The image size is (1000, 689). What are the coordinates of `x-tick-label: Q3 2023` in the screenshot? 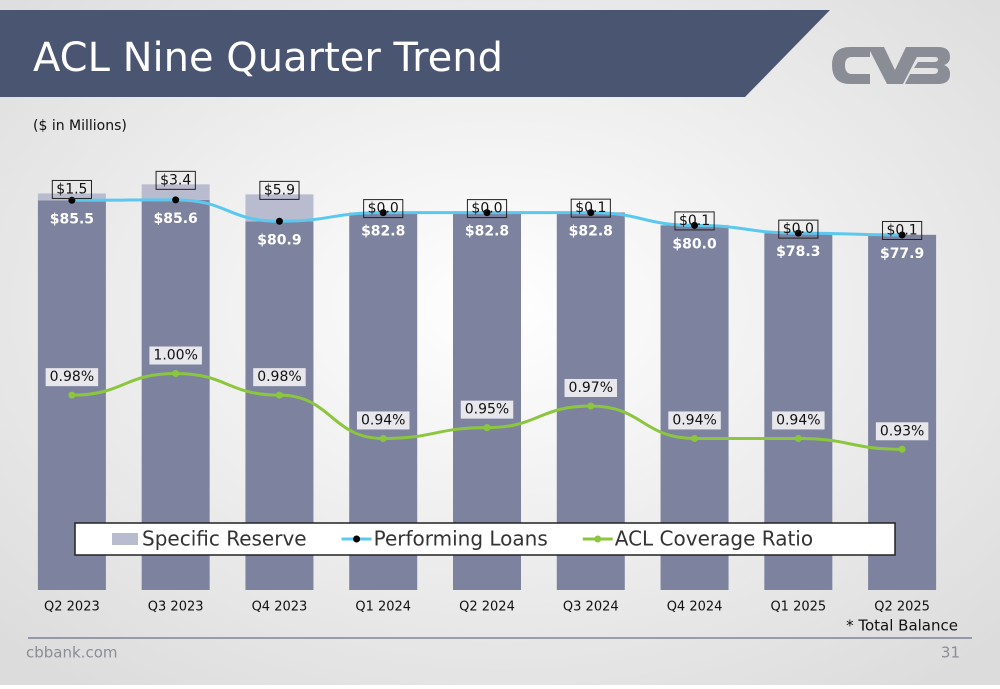 It's located at (176, 607).